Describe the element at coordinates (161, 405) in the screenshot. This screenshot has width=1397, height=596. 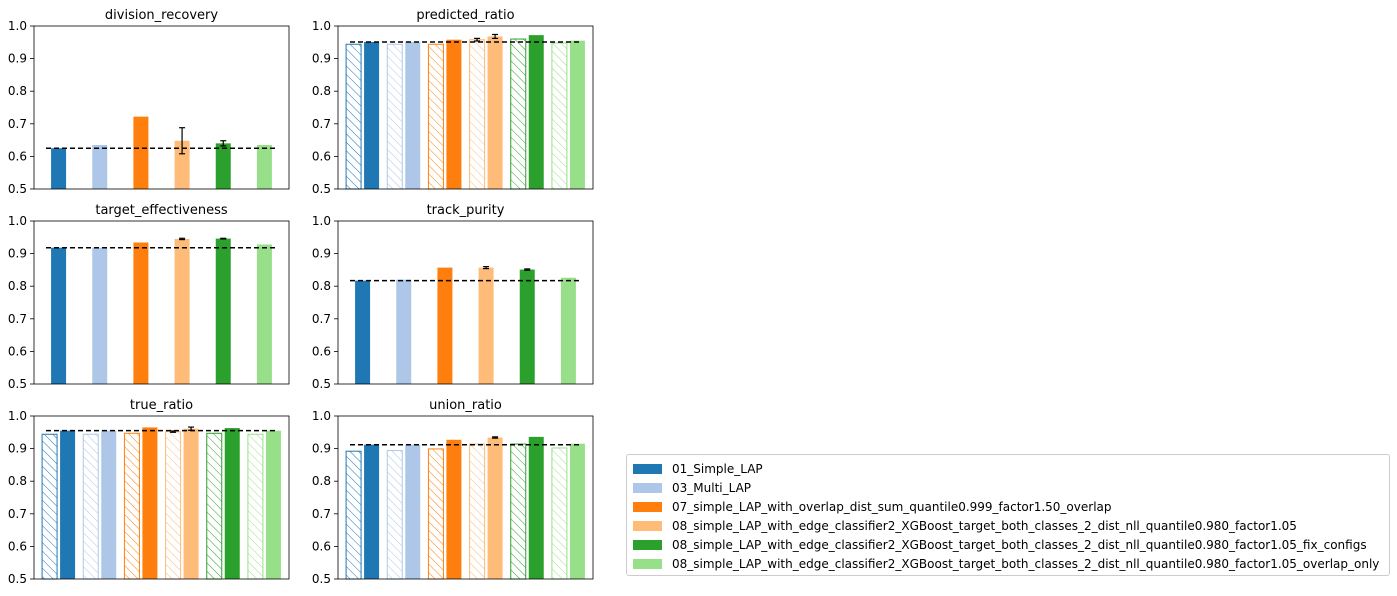
I see `panel-title: true_ratio` at that location.